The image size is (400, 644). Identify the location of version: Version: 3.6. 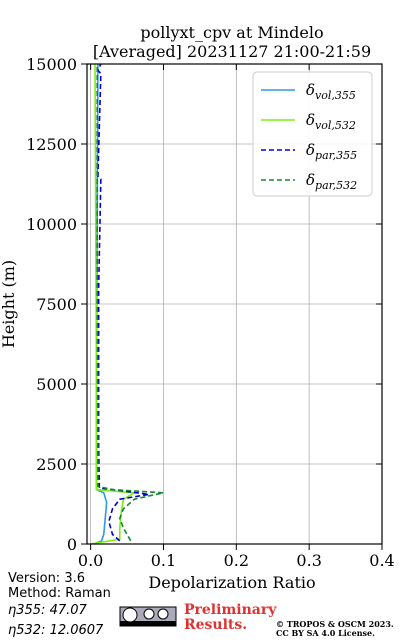
(46, 578).